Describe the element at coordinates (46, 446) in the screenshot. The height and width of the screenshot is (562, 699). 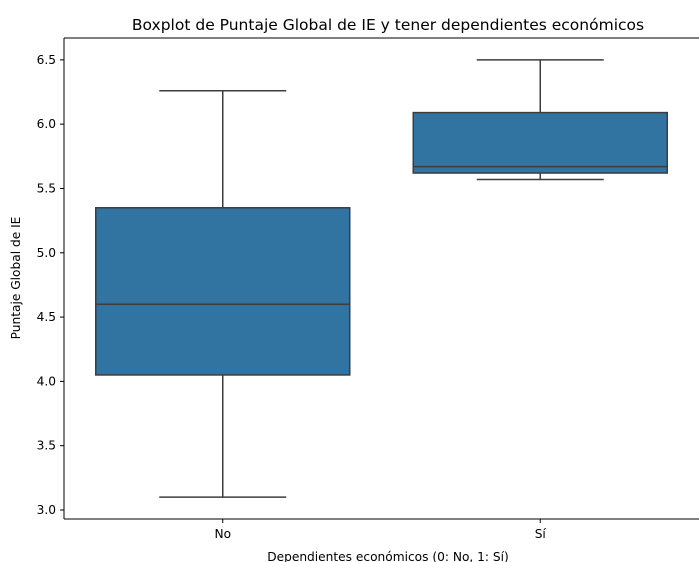
I see `y-tick-label: 3.5` at that location.